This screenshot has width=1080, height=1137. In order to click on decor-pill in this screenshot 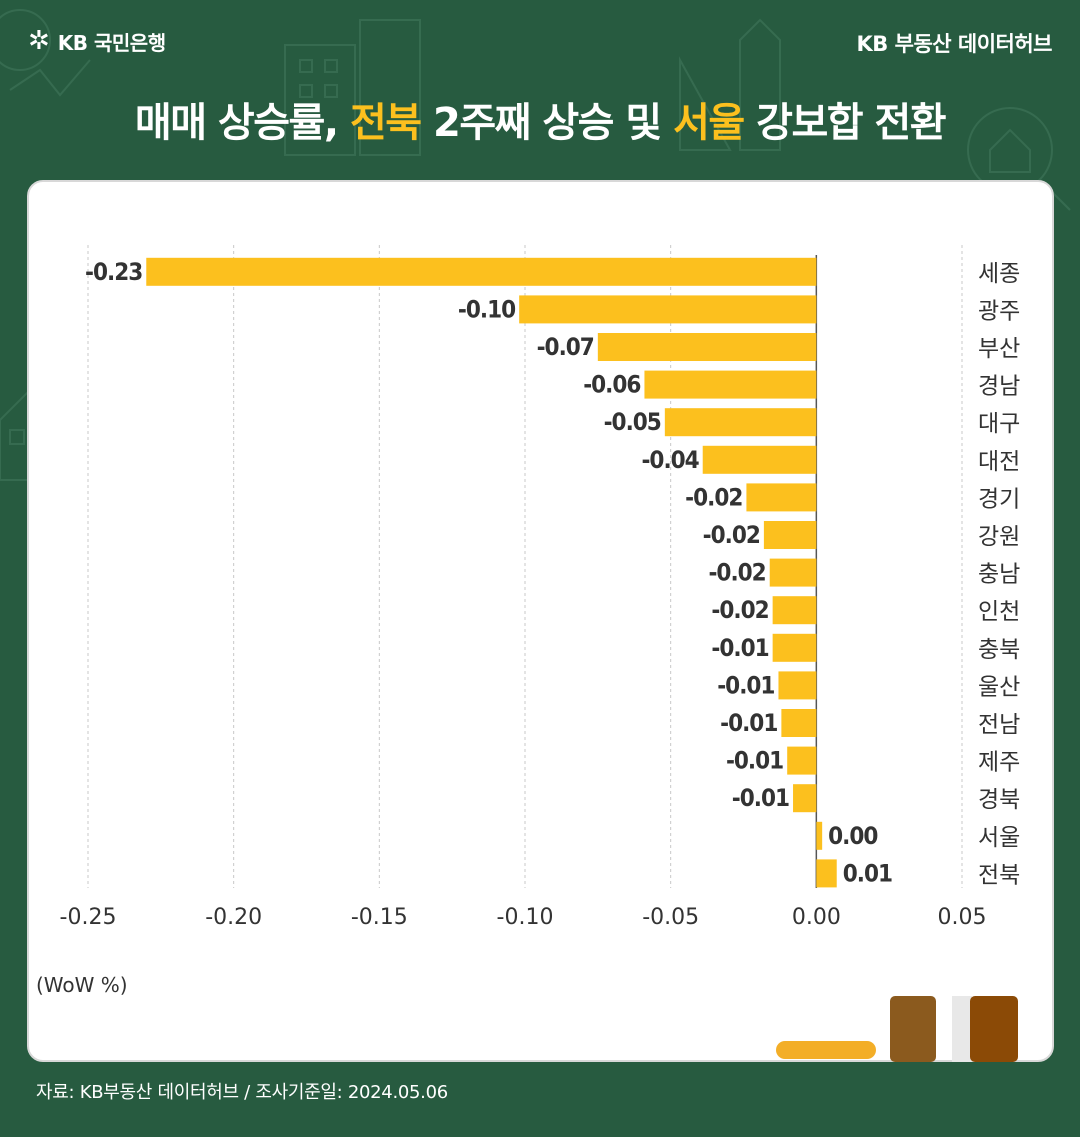, I will do `click(826, 1050)`.